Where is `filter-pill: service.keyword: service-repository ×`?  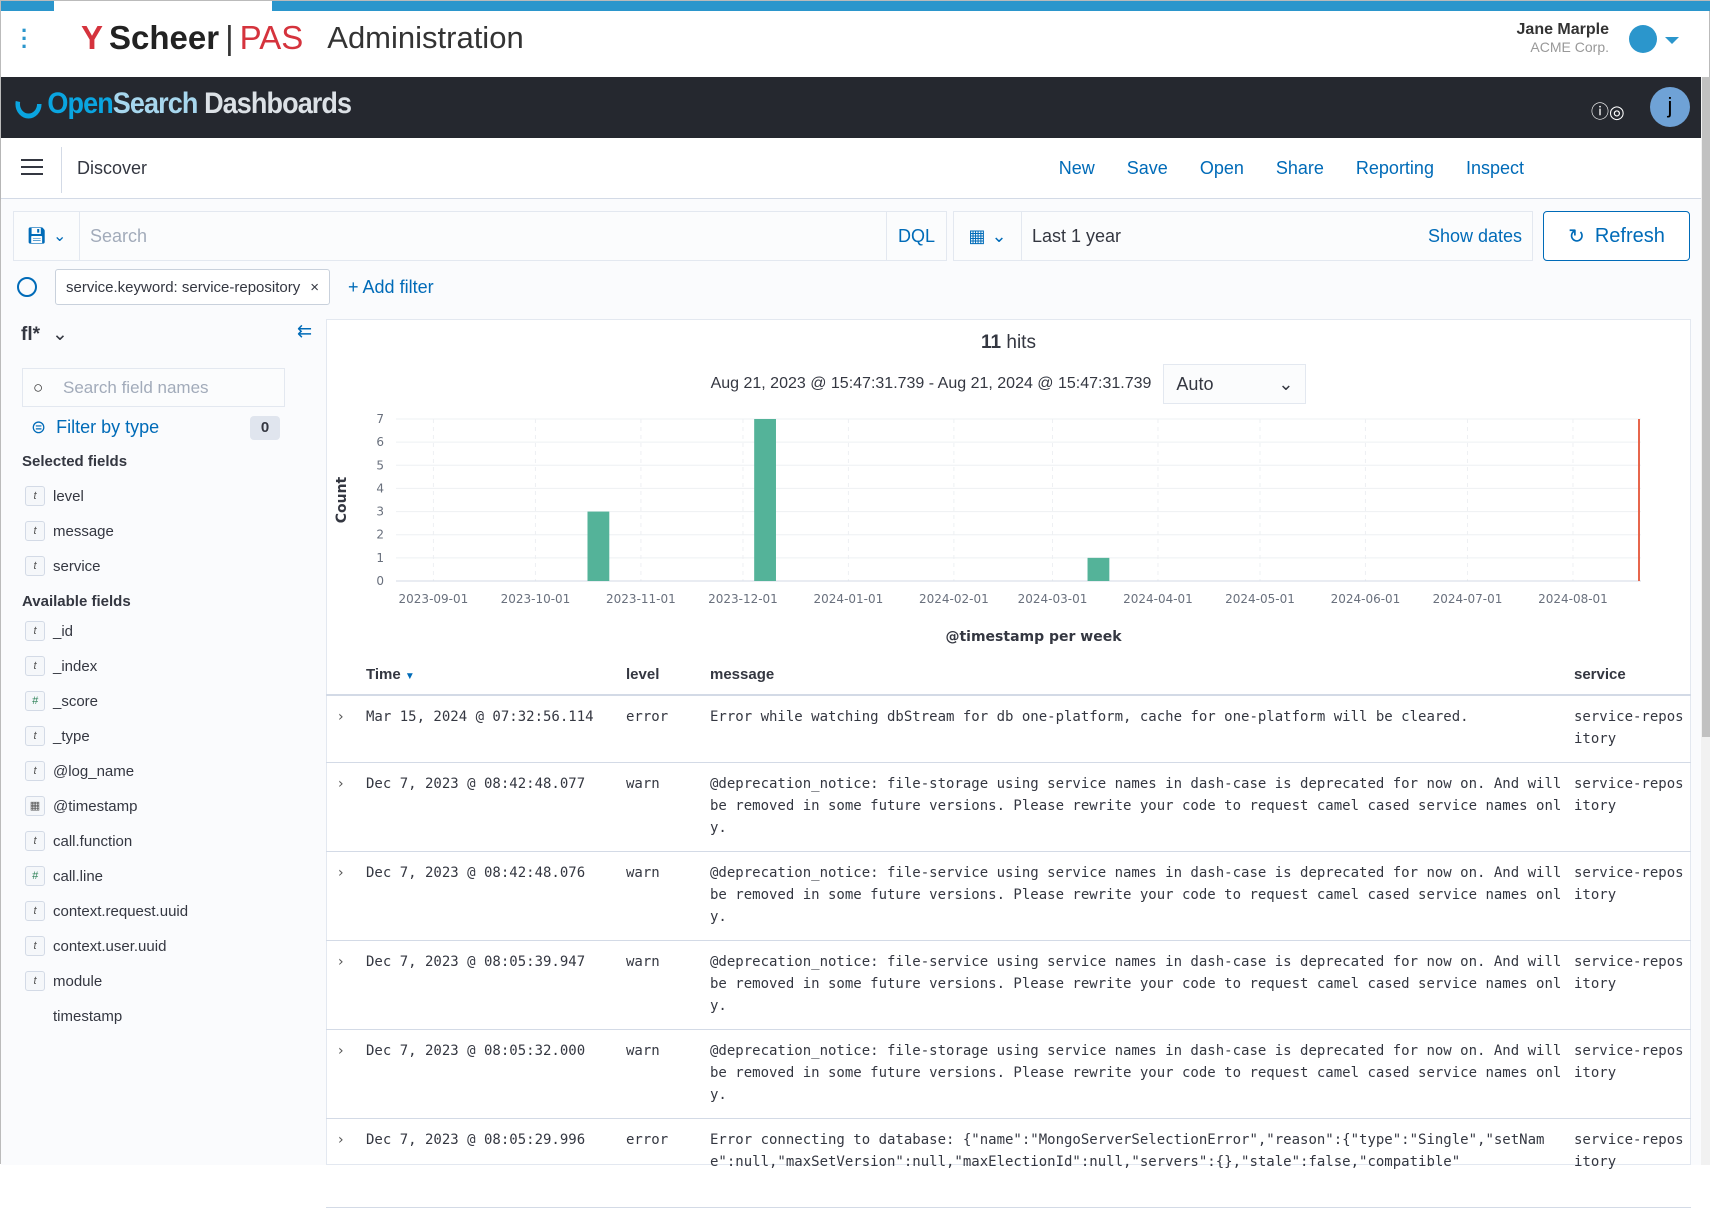
filter-pill: service.keyword: service-repository × is located at coordinates (193, 287).